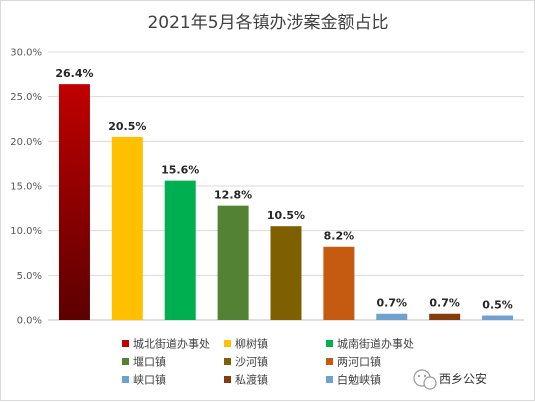  I want to click on data-label: 26.4%, so click(74, 73).